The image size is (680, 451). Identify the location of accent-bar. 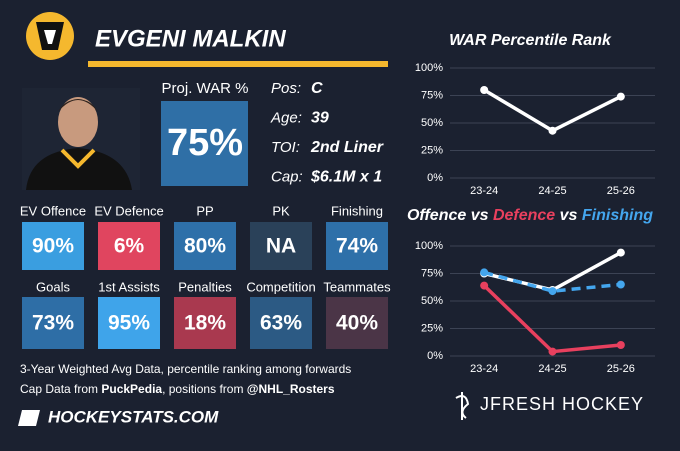
(238, 64).